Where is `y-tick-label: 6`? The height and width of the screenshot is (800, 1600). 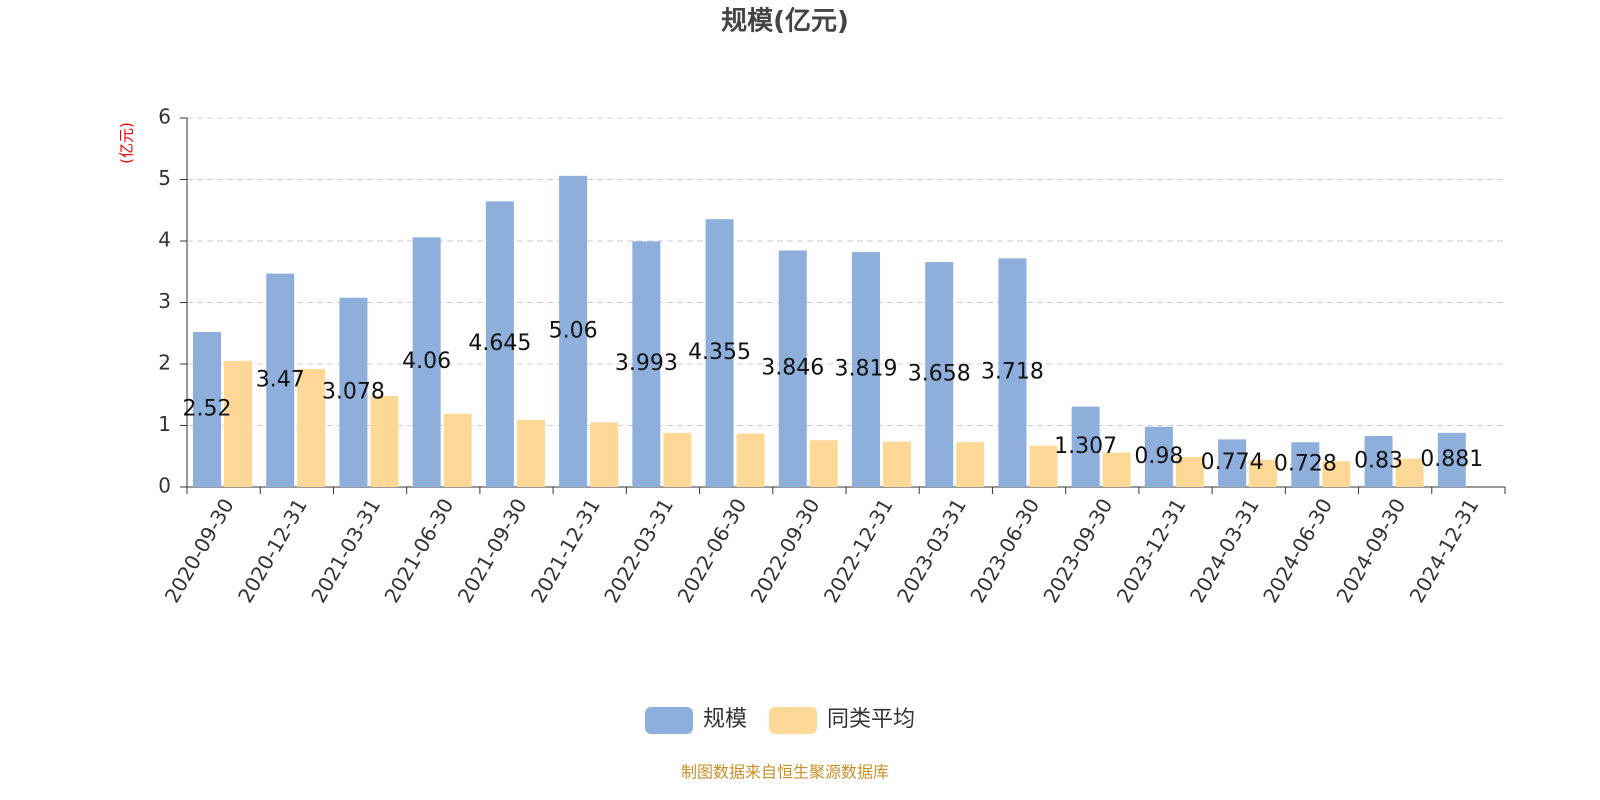 y-tick-label: 6 is located at coordinates (164, 117).